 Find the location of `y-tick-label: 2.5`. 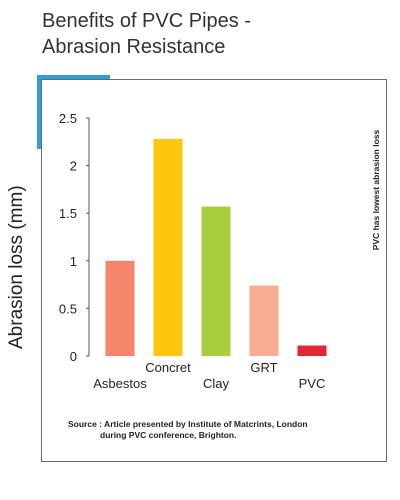

y-tick-label: 2.5 is located at coordinates (68, 118).